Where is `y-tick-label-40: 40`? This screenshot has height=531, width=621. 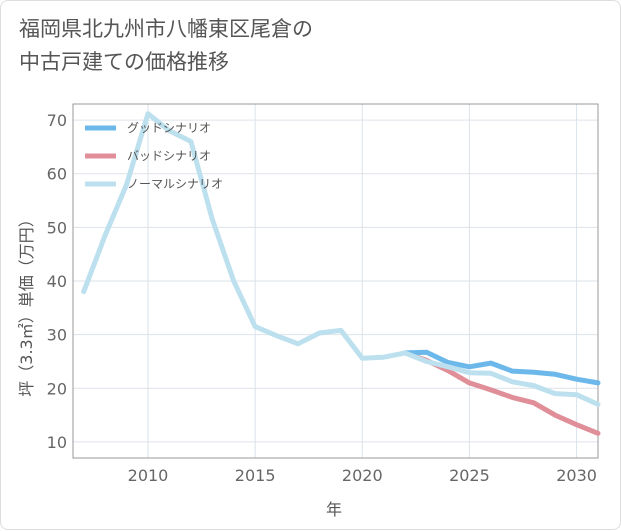 y-tick-label-40: 40 is located at coordinates (57, 281).